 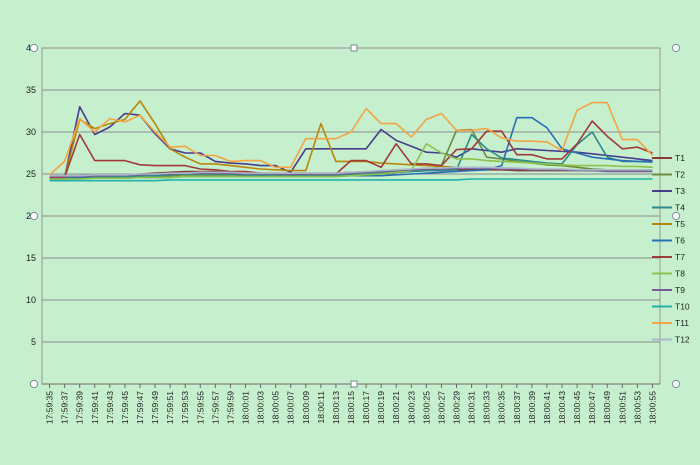 What do you see at coordinates (680, 257) in the screenshot?
I see `legend-label: T7` at bounding box center [680, 257].